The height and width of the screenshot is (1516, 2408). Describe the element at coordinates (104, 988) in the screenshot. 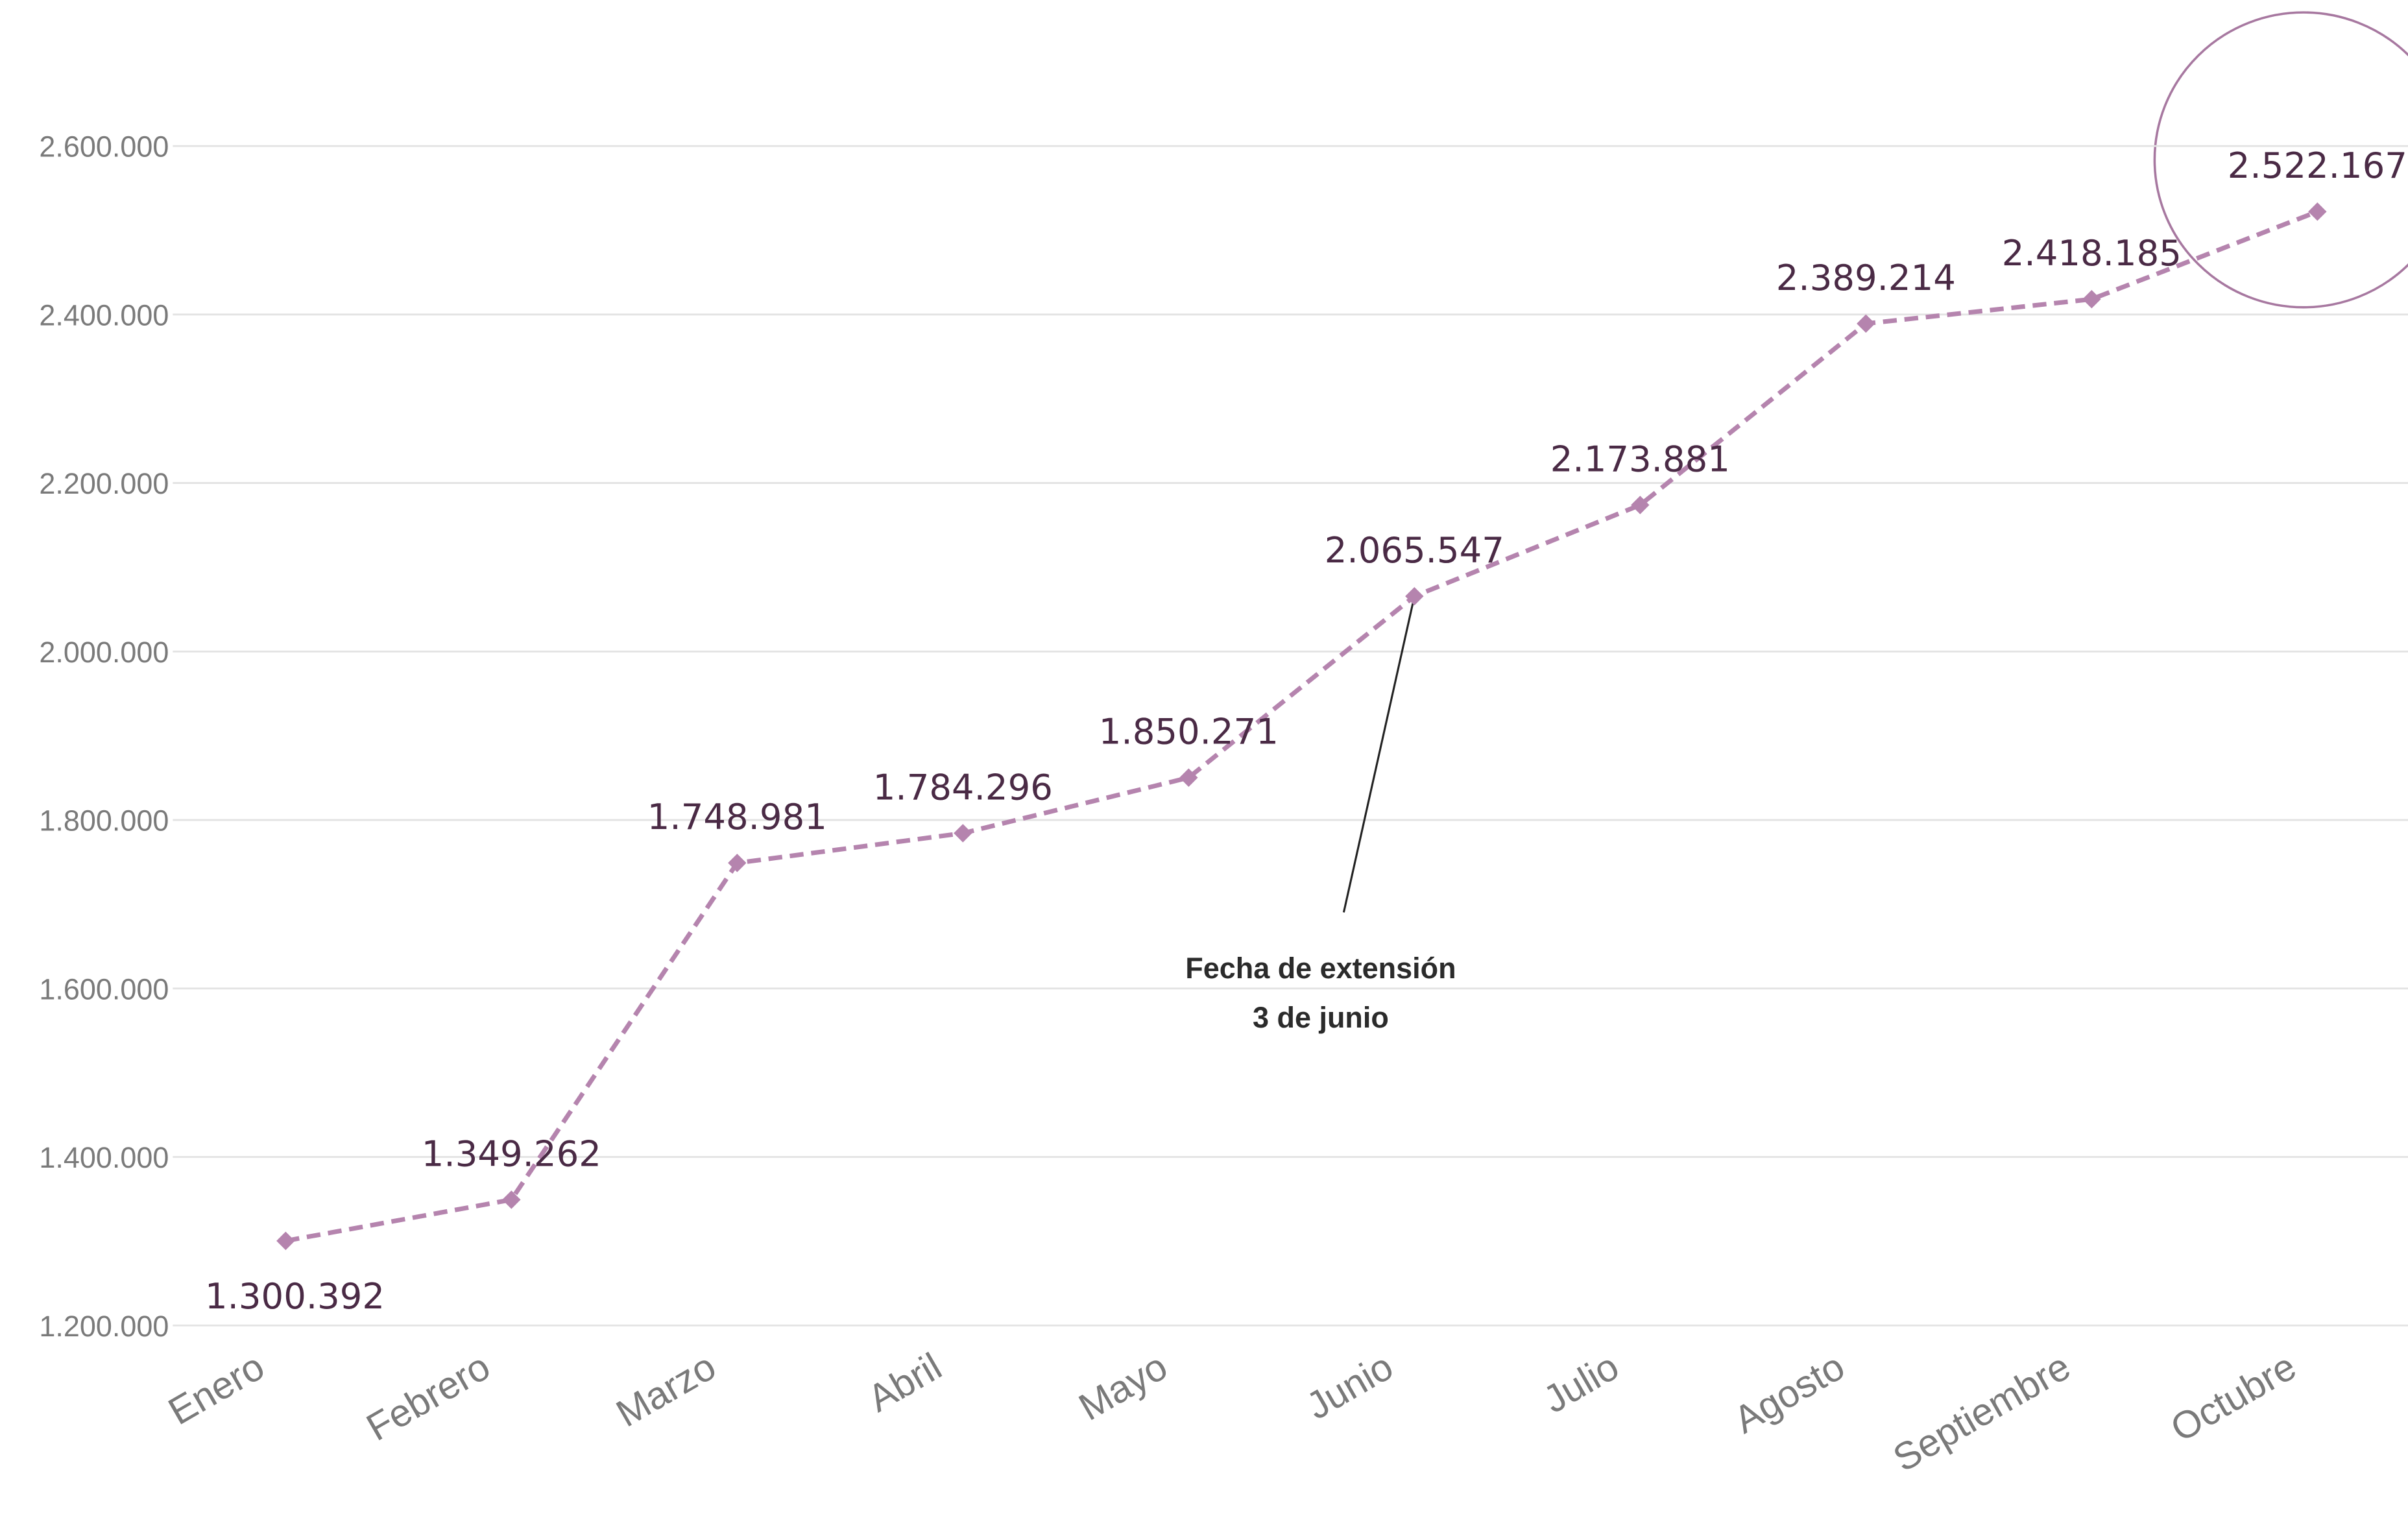

I see `y-tick-label: 1.600.000` at that location.